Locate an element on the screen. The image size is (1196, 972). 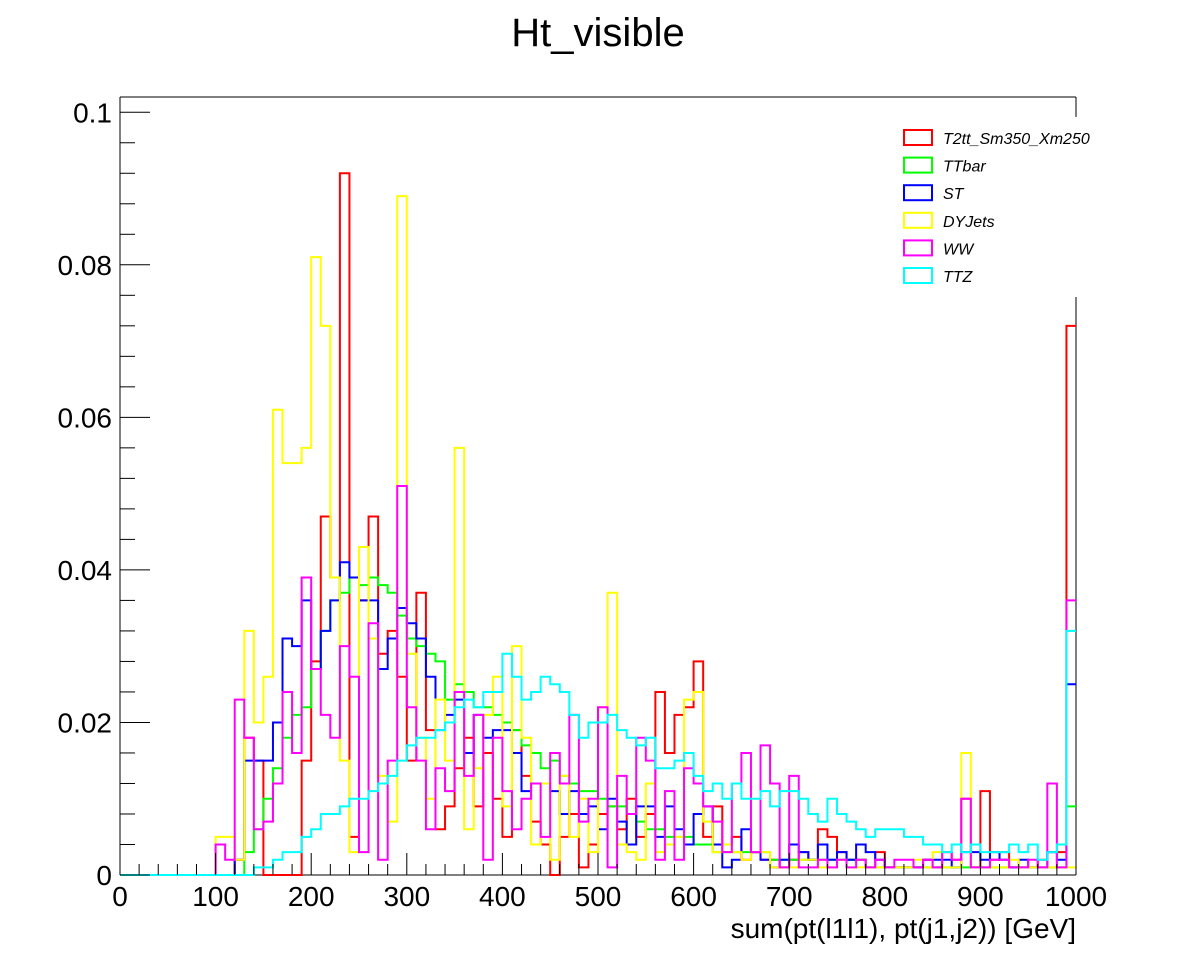
y-tick-label: 0.02 is located at coordinates (85, 722).